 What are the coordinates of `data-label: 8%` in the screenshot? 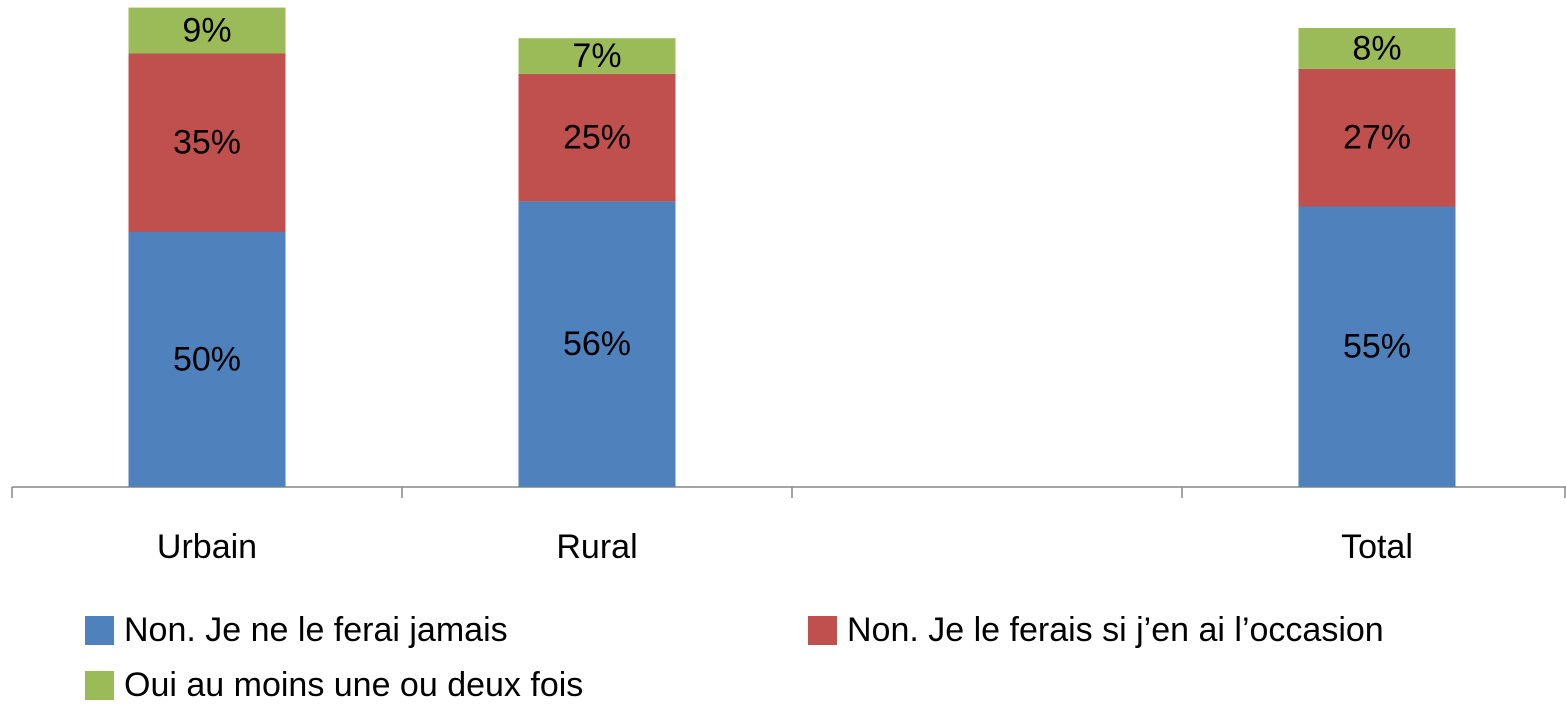 It's located at (1376, 48).